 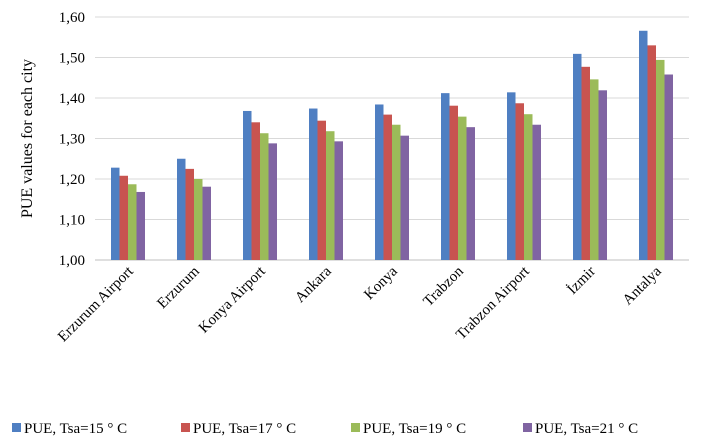 I want to click on x-tick-label: İzmir, so click(x=582, y=281).